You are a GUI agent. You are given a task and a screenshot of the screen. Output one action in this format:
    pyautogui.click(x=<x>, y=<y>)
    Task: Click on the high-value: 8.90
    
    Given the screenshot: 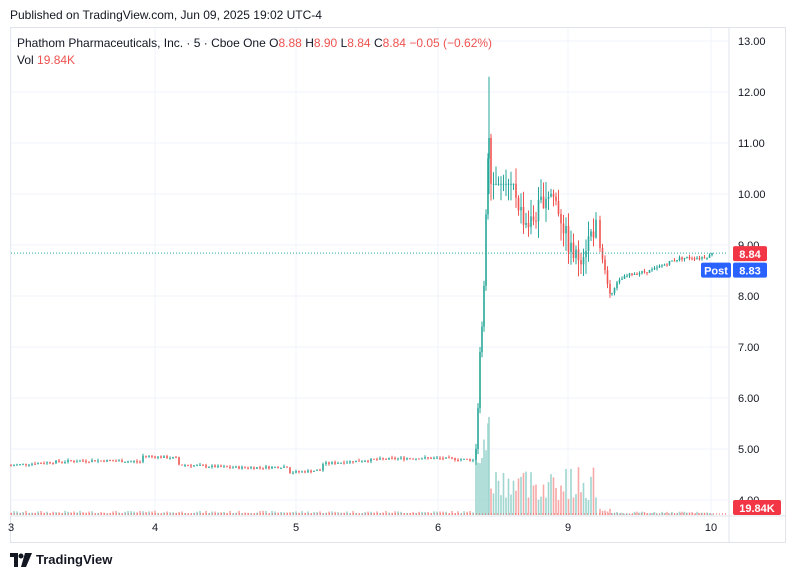 What is the action you would take?
    pyautogui.click(x=325, y=43)
    